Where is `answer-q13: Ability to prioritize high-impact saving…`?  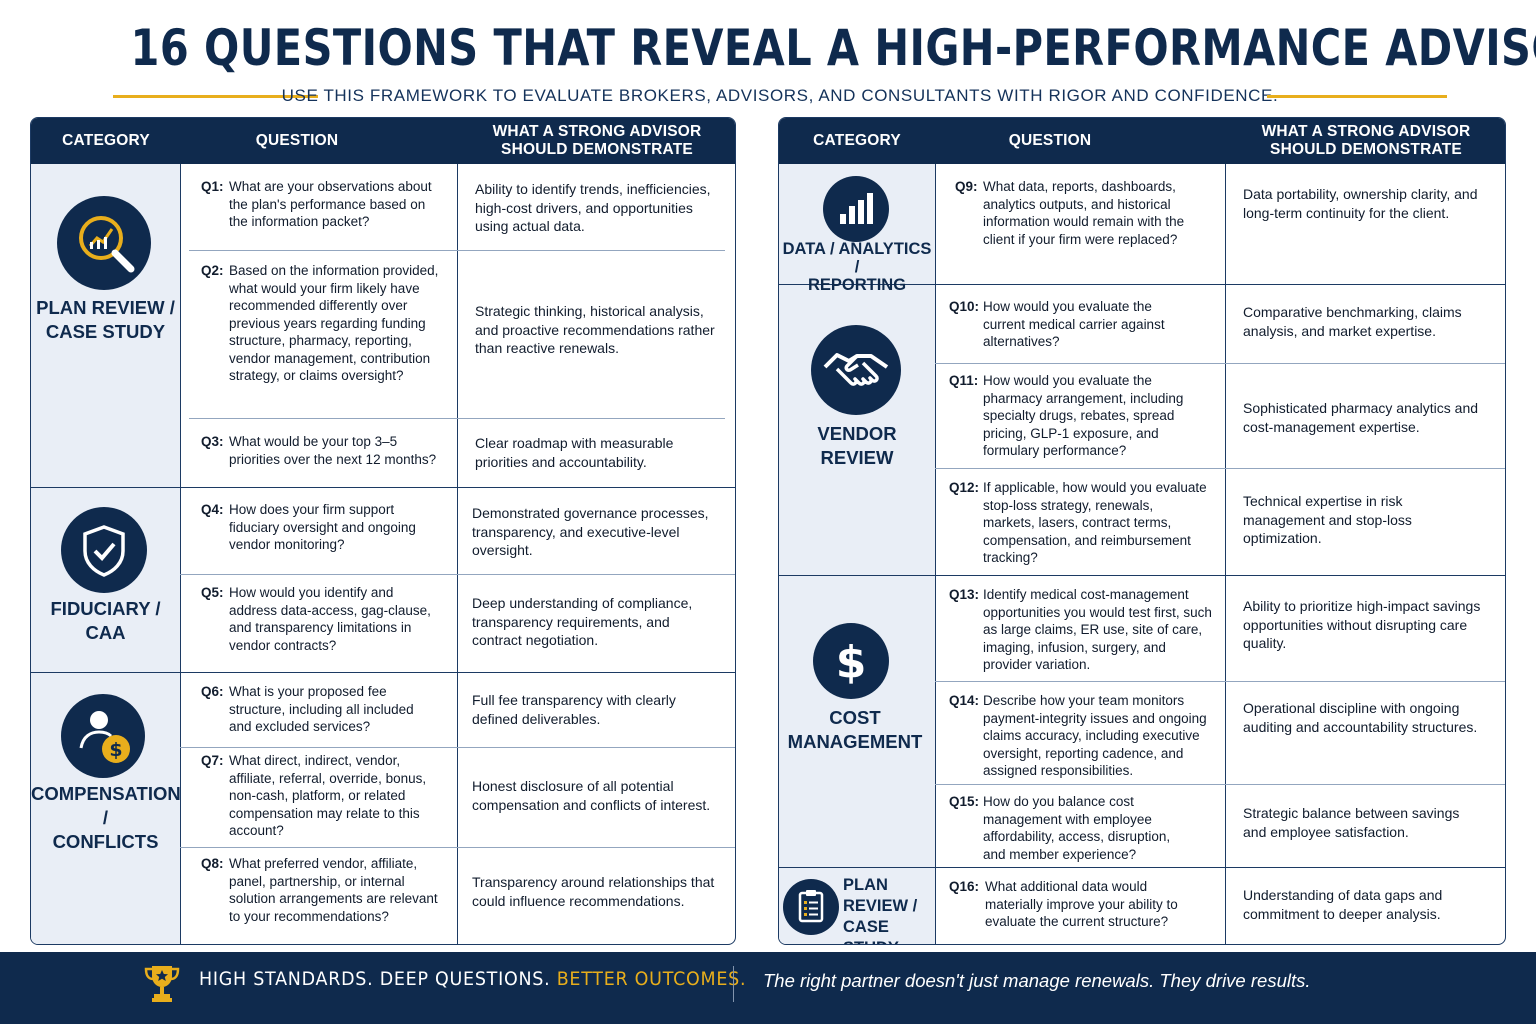 answer-q13: Ability to prioritize high-impact saving… is located at coordinates (1362, 624).